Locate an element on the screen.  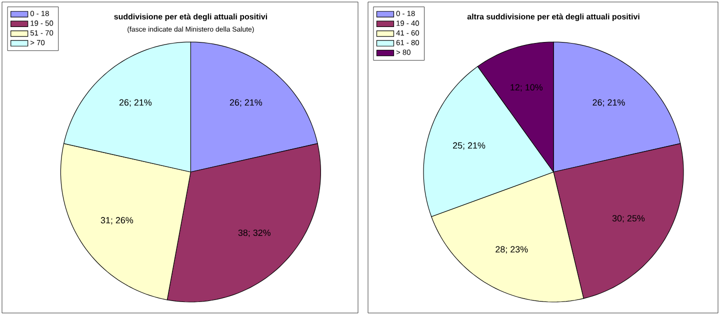
data-label: 31; 26% is located at coordinates (117, 220).